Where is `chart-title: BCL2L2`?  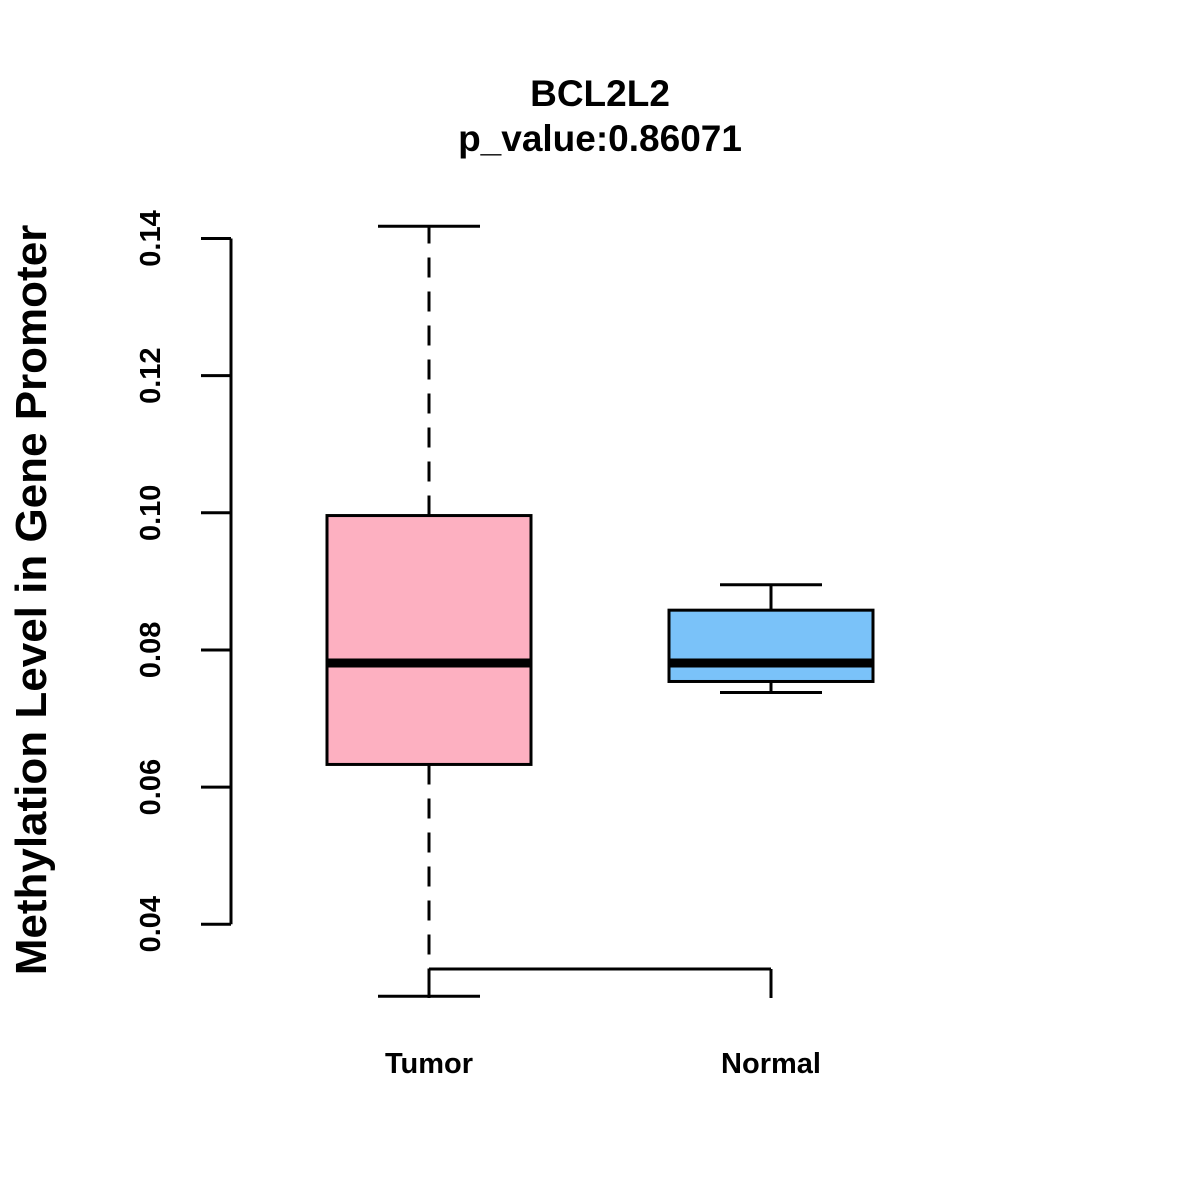 chart-title: BCL2L2 is located at coordinates (600, 93).